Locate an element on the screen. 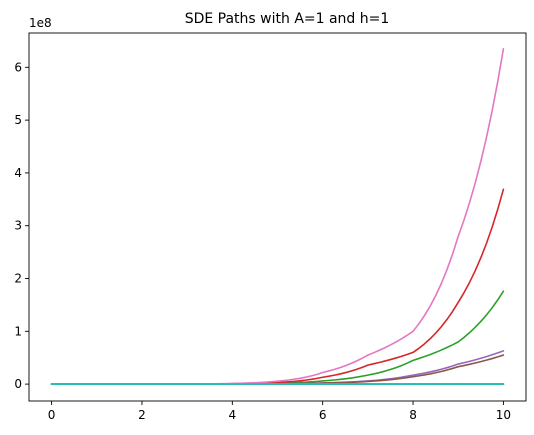 The height and width of the screenshot is (435, 534). x-tick-label: 10 is located at coordinates (503, 415).